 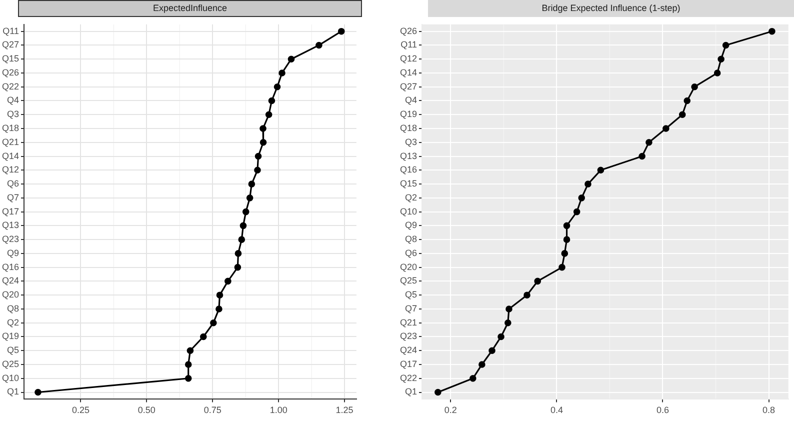 What do you see at coordinates (769, 410) in the screenshot?
I see `x-tick-label: 0.8` at bounding box center [769, 410].